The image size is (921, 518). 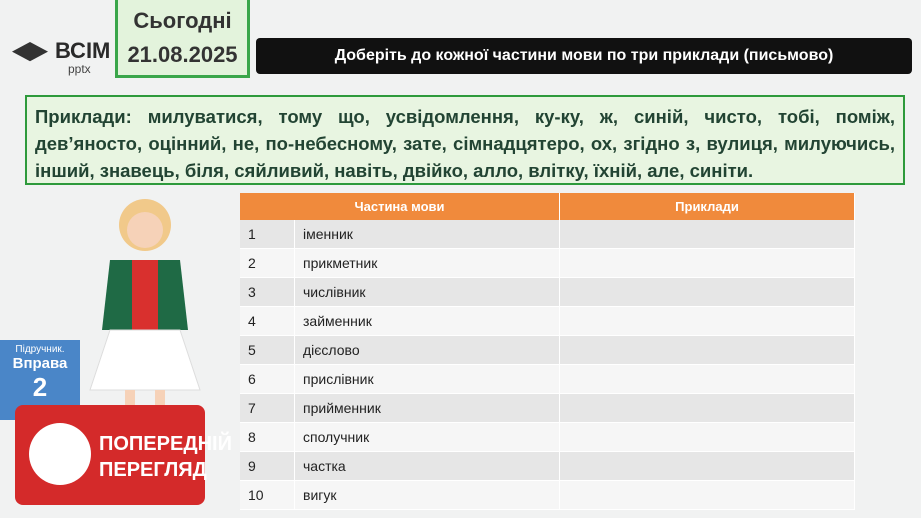 I want to click on table-header: Частина мови, so click(x=400, y=206).